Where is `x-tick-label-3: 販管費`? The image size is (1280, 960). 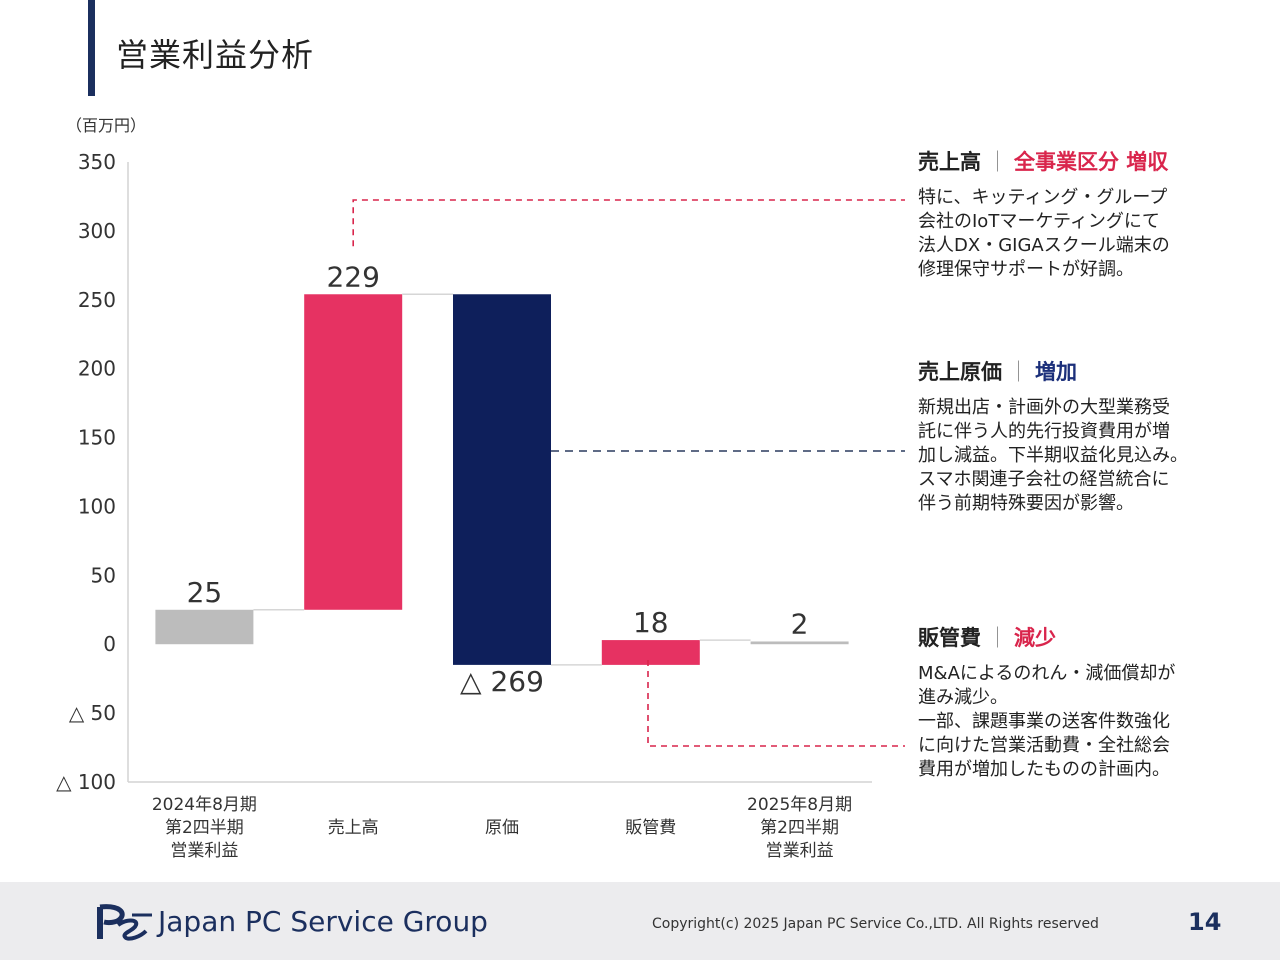
x-tick-label-3: 販管費 is located at coordinates (650, 828).